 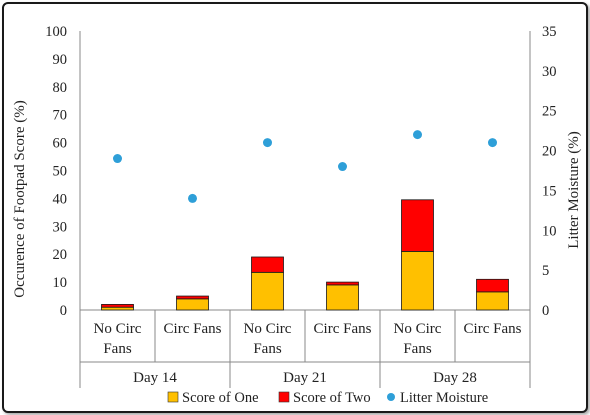 I want to click on group-label: Day 14, so click(x=155, y=378).